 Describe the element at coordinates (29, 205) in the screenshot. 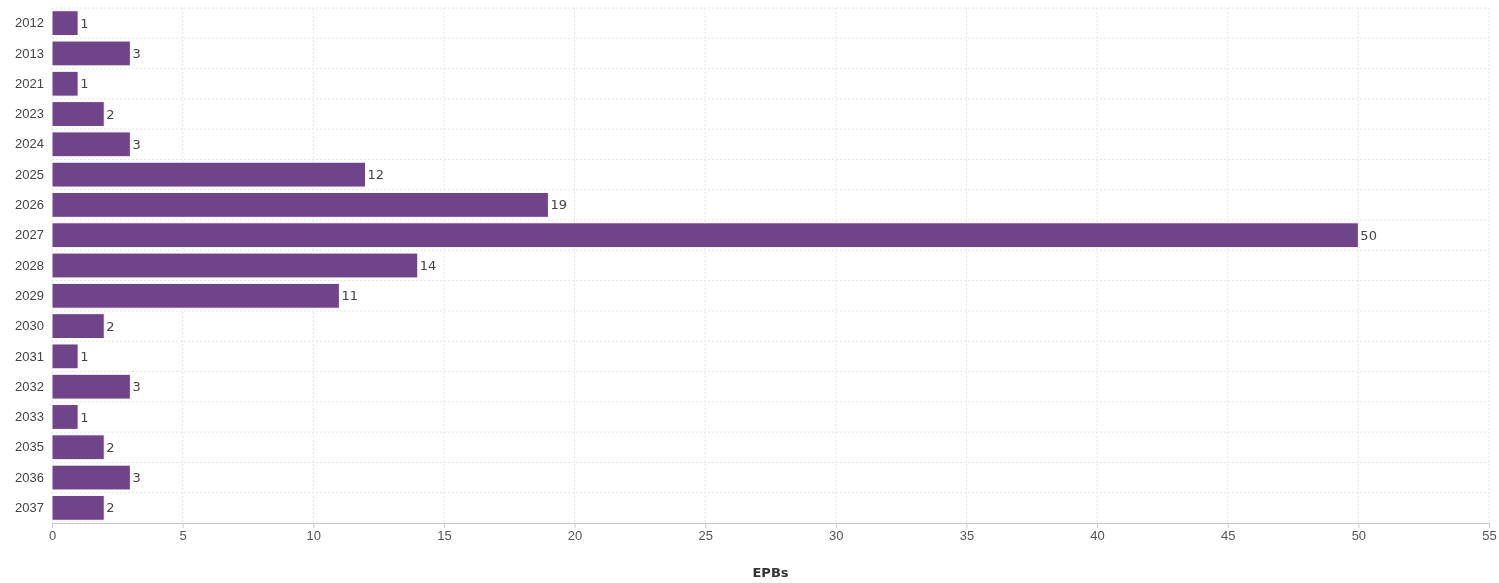

I see `y-tick-label: 2026` at that location.